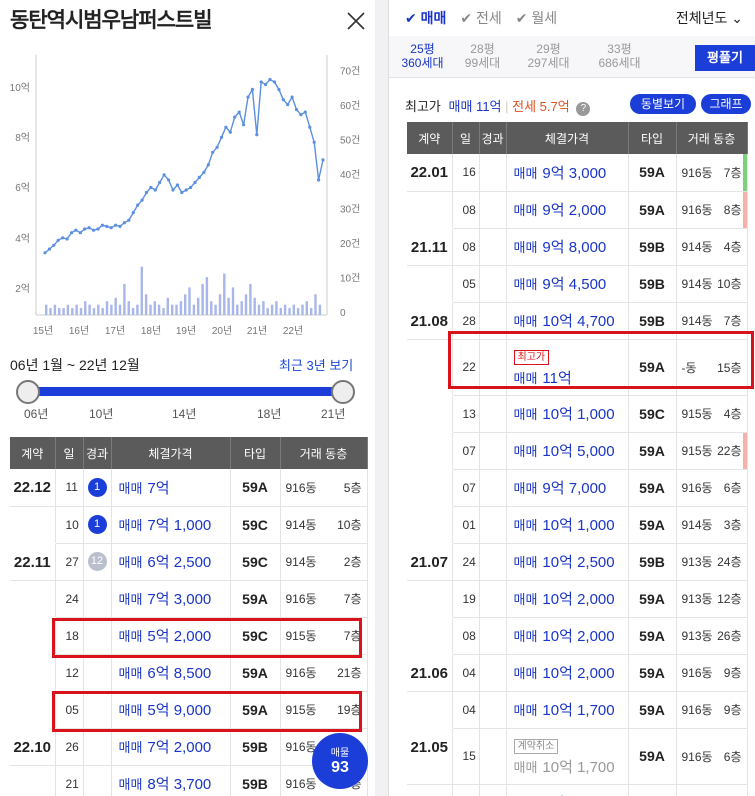 The image size is (755, 796). I want to click on table-row: 22.12 11 1 매매 7억 59A 916동 5층, so click(189, 488).